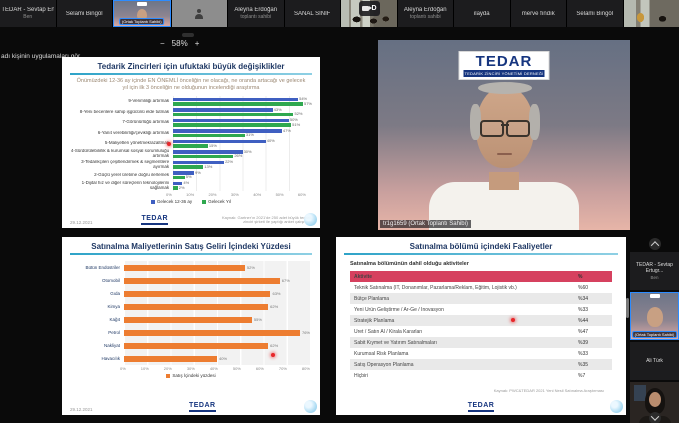 The image size is (679, 423). What do you see at coordinates (220, 201) in the screenshot?
I see `legend-label: Gelecek Yıl` at bounding box center [220, 201].